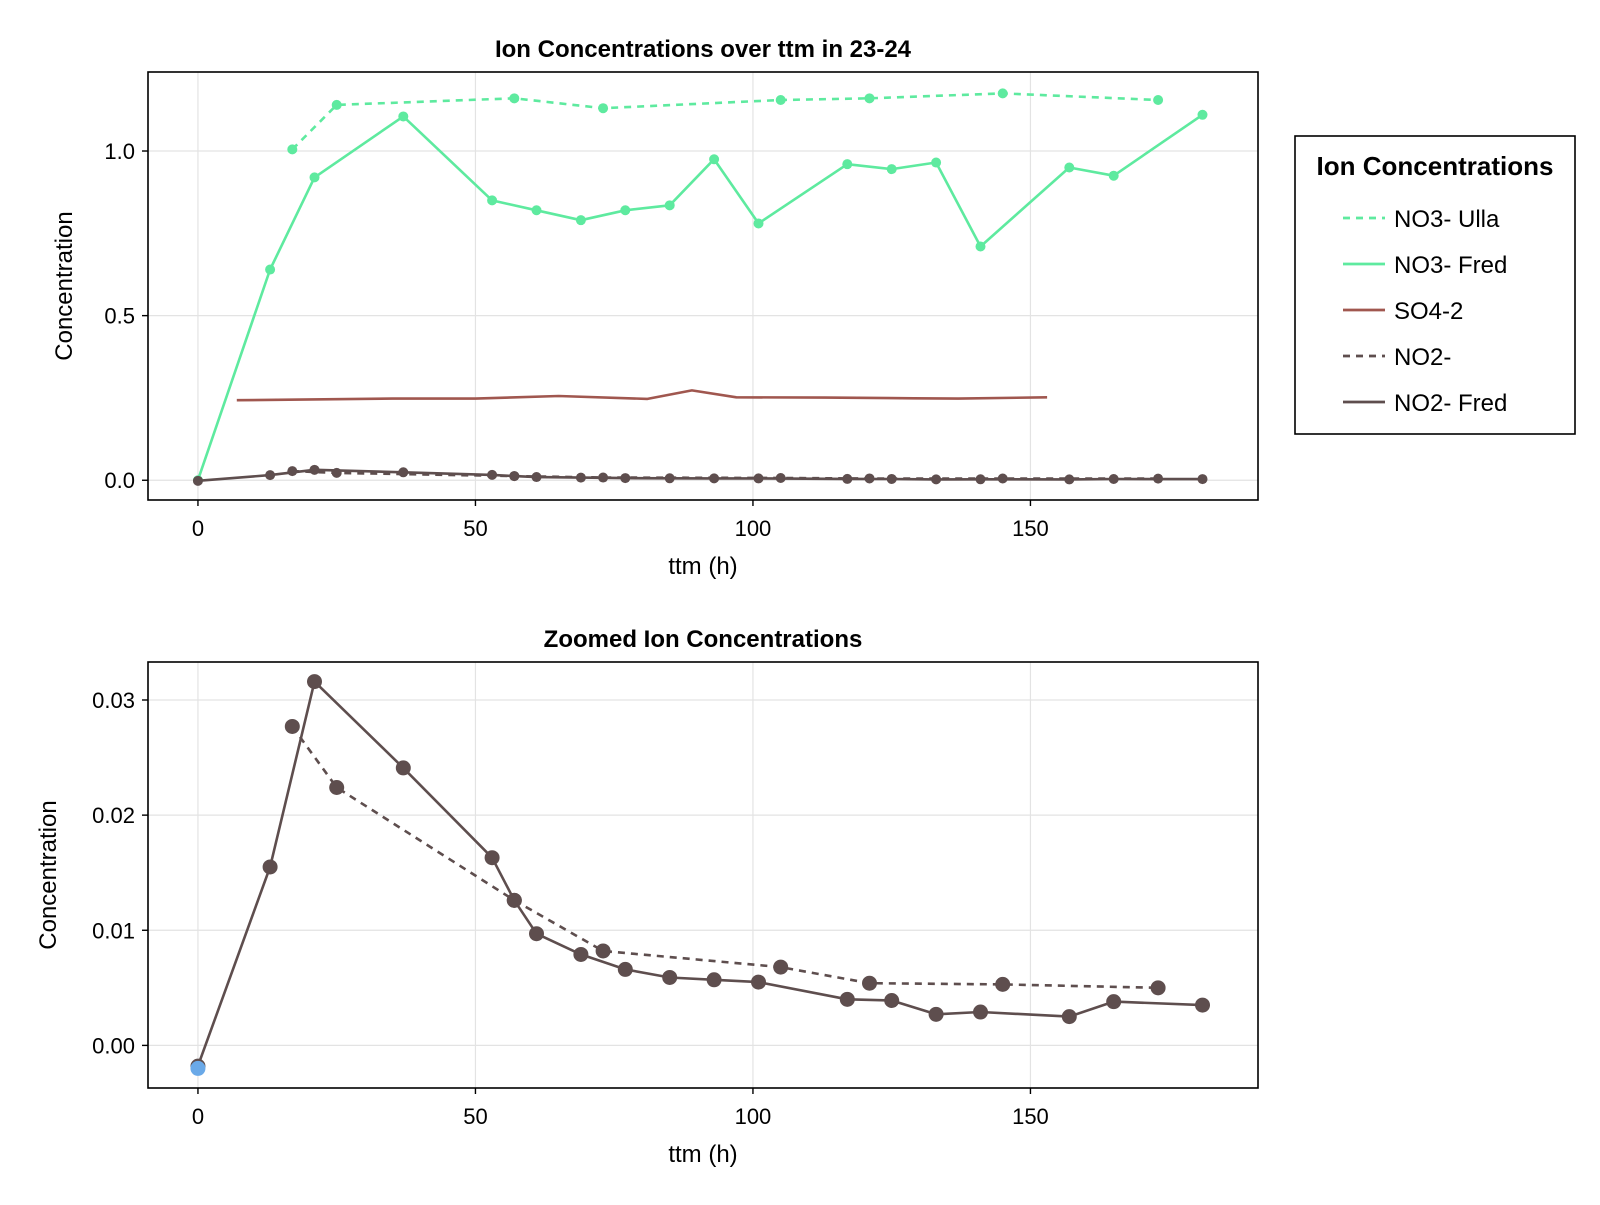 The width and height of the screenshot is (1600, 1205). I want to click on zoomed-x-tick-label: 0, so click(198, 1116).